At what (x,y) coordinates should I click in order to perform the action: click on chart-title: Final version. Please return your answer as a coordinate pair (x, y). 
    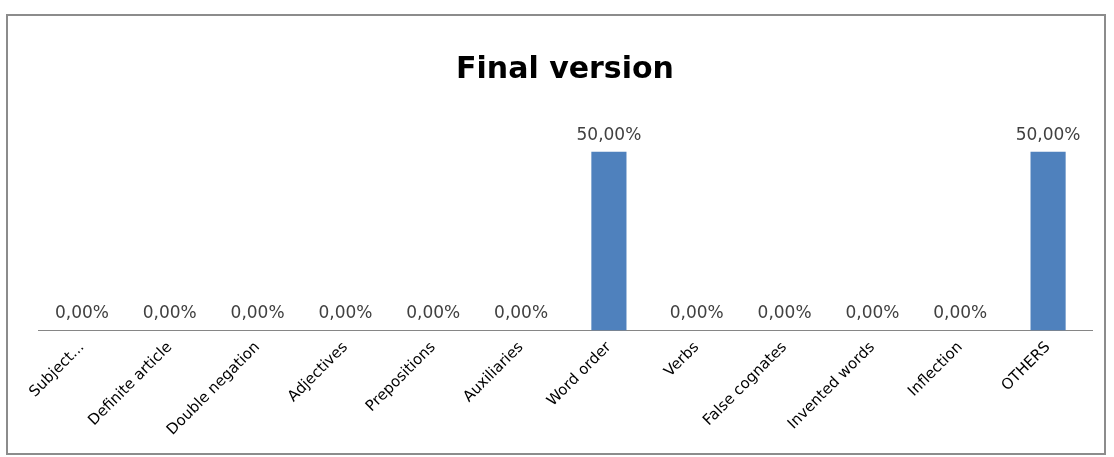
    Looking at the image, I should click on (565, 67).